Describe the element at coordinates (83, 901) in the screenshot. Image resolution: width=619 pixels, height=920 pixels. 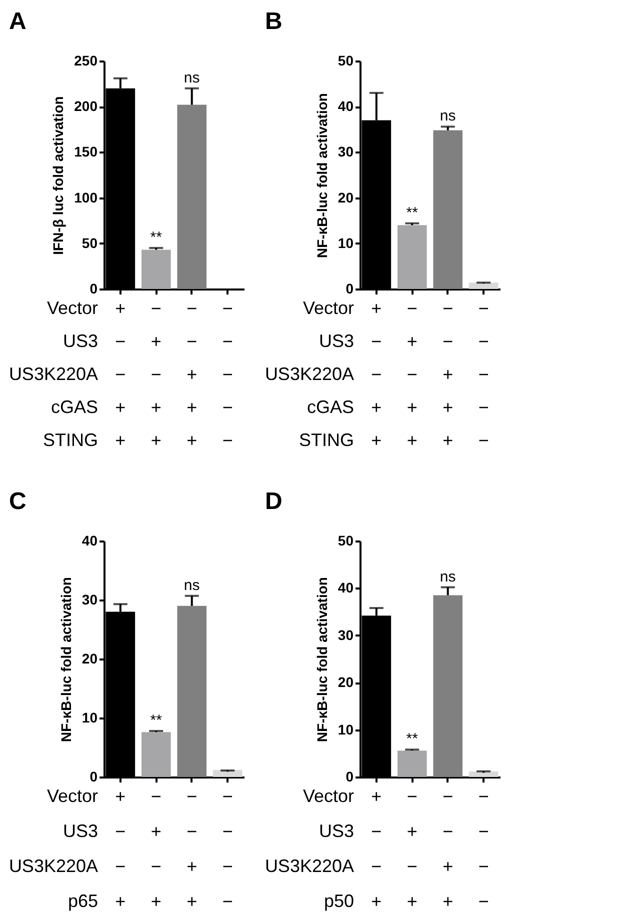
I see `text: p65` at that location.